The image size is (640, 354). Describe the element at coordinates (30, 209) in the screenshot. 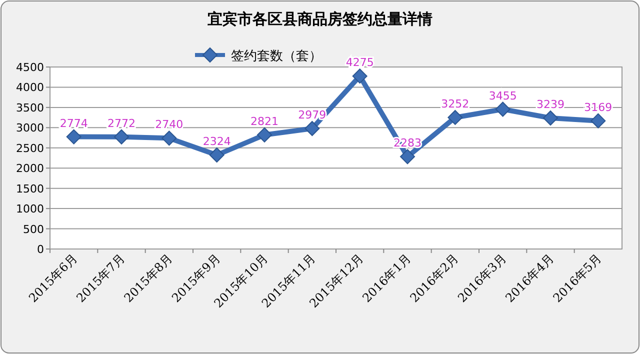

I see `y-tick-label: 1000` at that location.